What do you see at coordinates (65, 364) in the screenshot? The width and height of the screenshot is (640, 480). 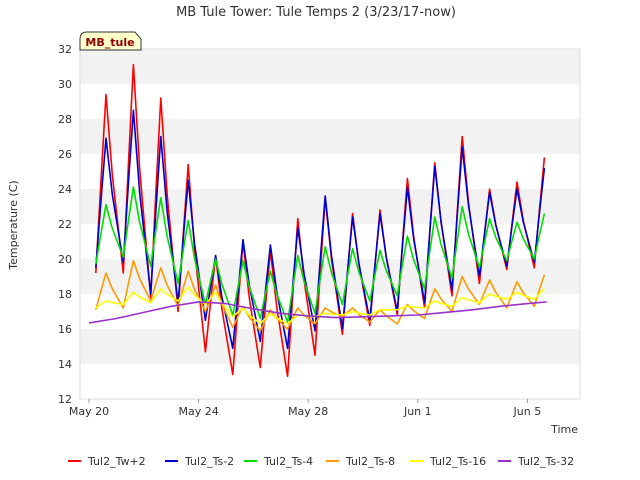 I see `y-tick-label: 14` at bounding box center [65, 364].